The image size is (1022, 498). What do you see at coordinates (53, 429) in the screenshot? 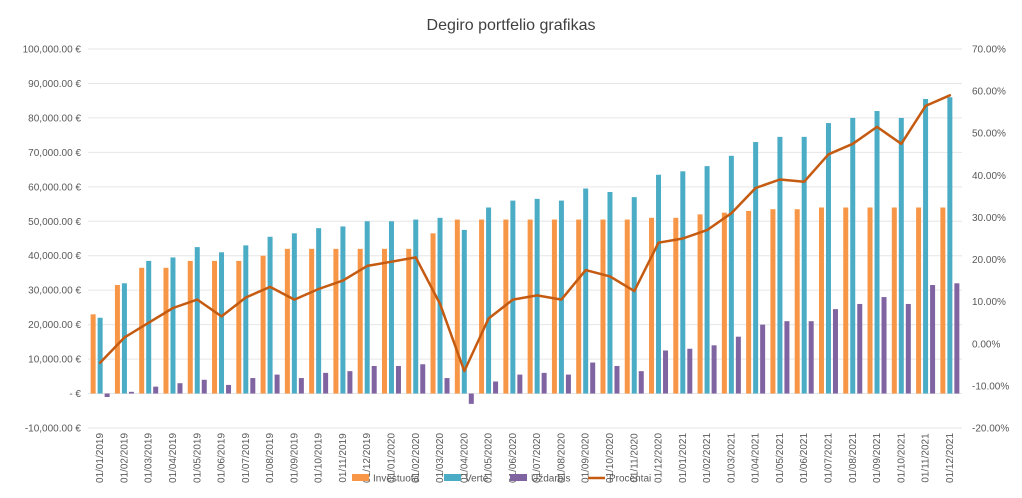
I see `left-tick-label: -10,000.00 €` at bounding box center [53, 429].